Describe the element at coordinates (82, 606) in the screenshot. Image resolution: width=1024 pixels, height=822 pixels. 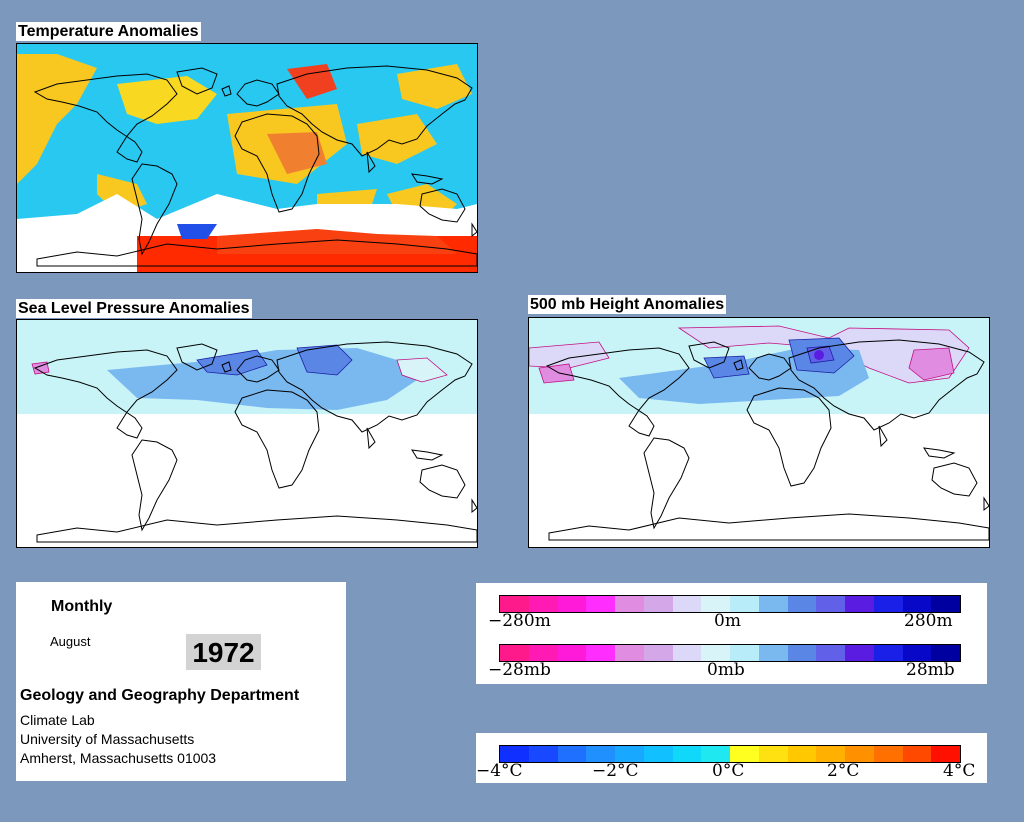
I see `period-label: Monthly` at that location.